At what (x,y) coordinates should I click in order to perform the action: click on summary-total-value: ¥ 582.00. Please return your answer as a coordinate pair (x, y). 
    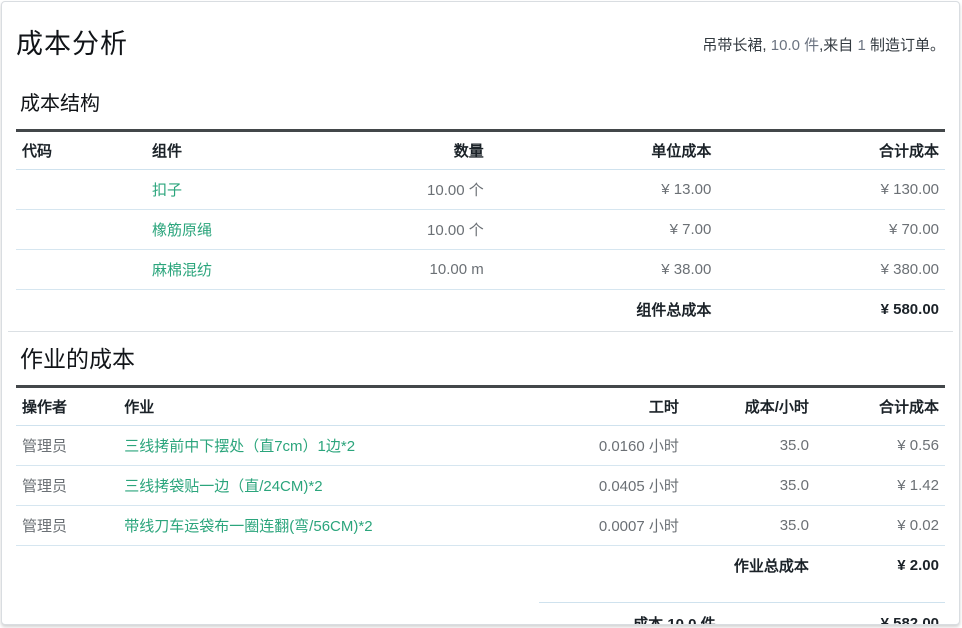
    Looking at the image, I should click on (833, 613).